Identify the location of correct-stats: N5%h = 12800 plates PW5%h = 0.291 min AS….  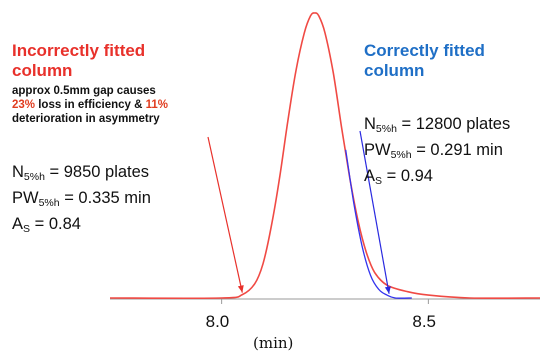
(437, 153).